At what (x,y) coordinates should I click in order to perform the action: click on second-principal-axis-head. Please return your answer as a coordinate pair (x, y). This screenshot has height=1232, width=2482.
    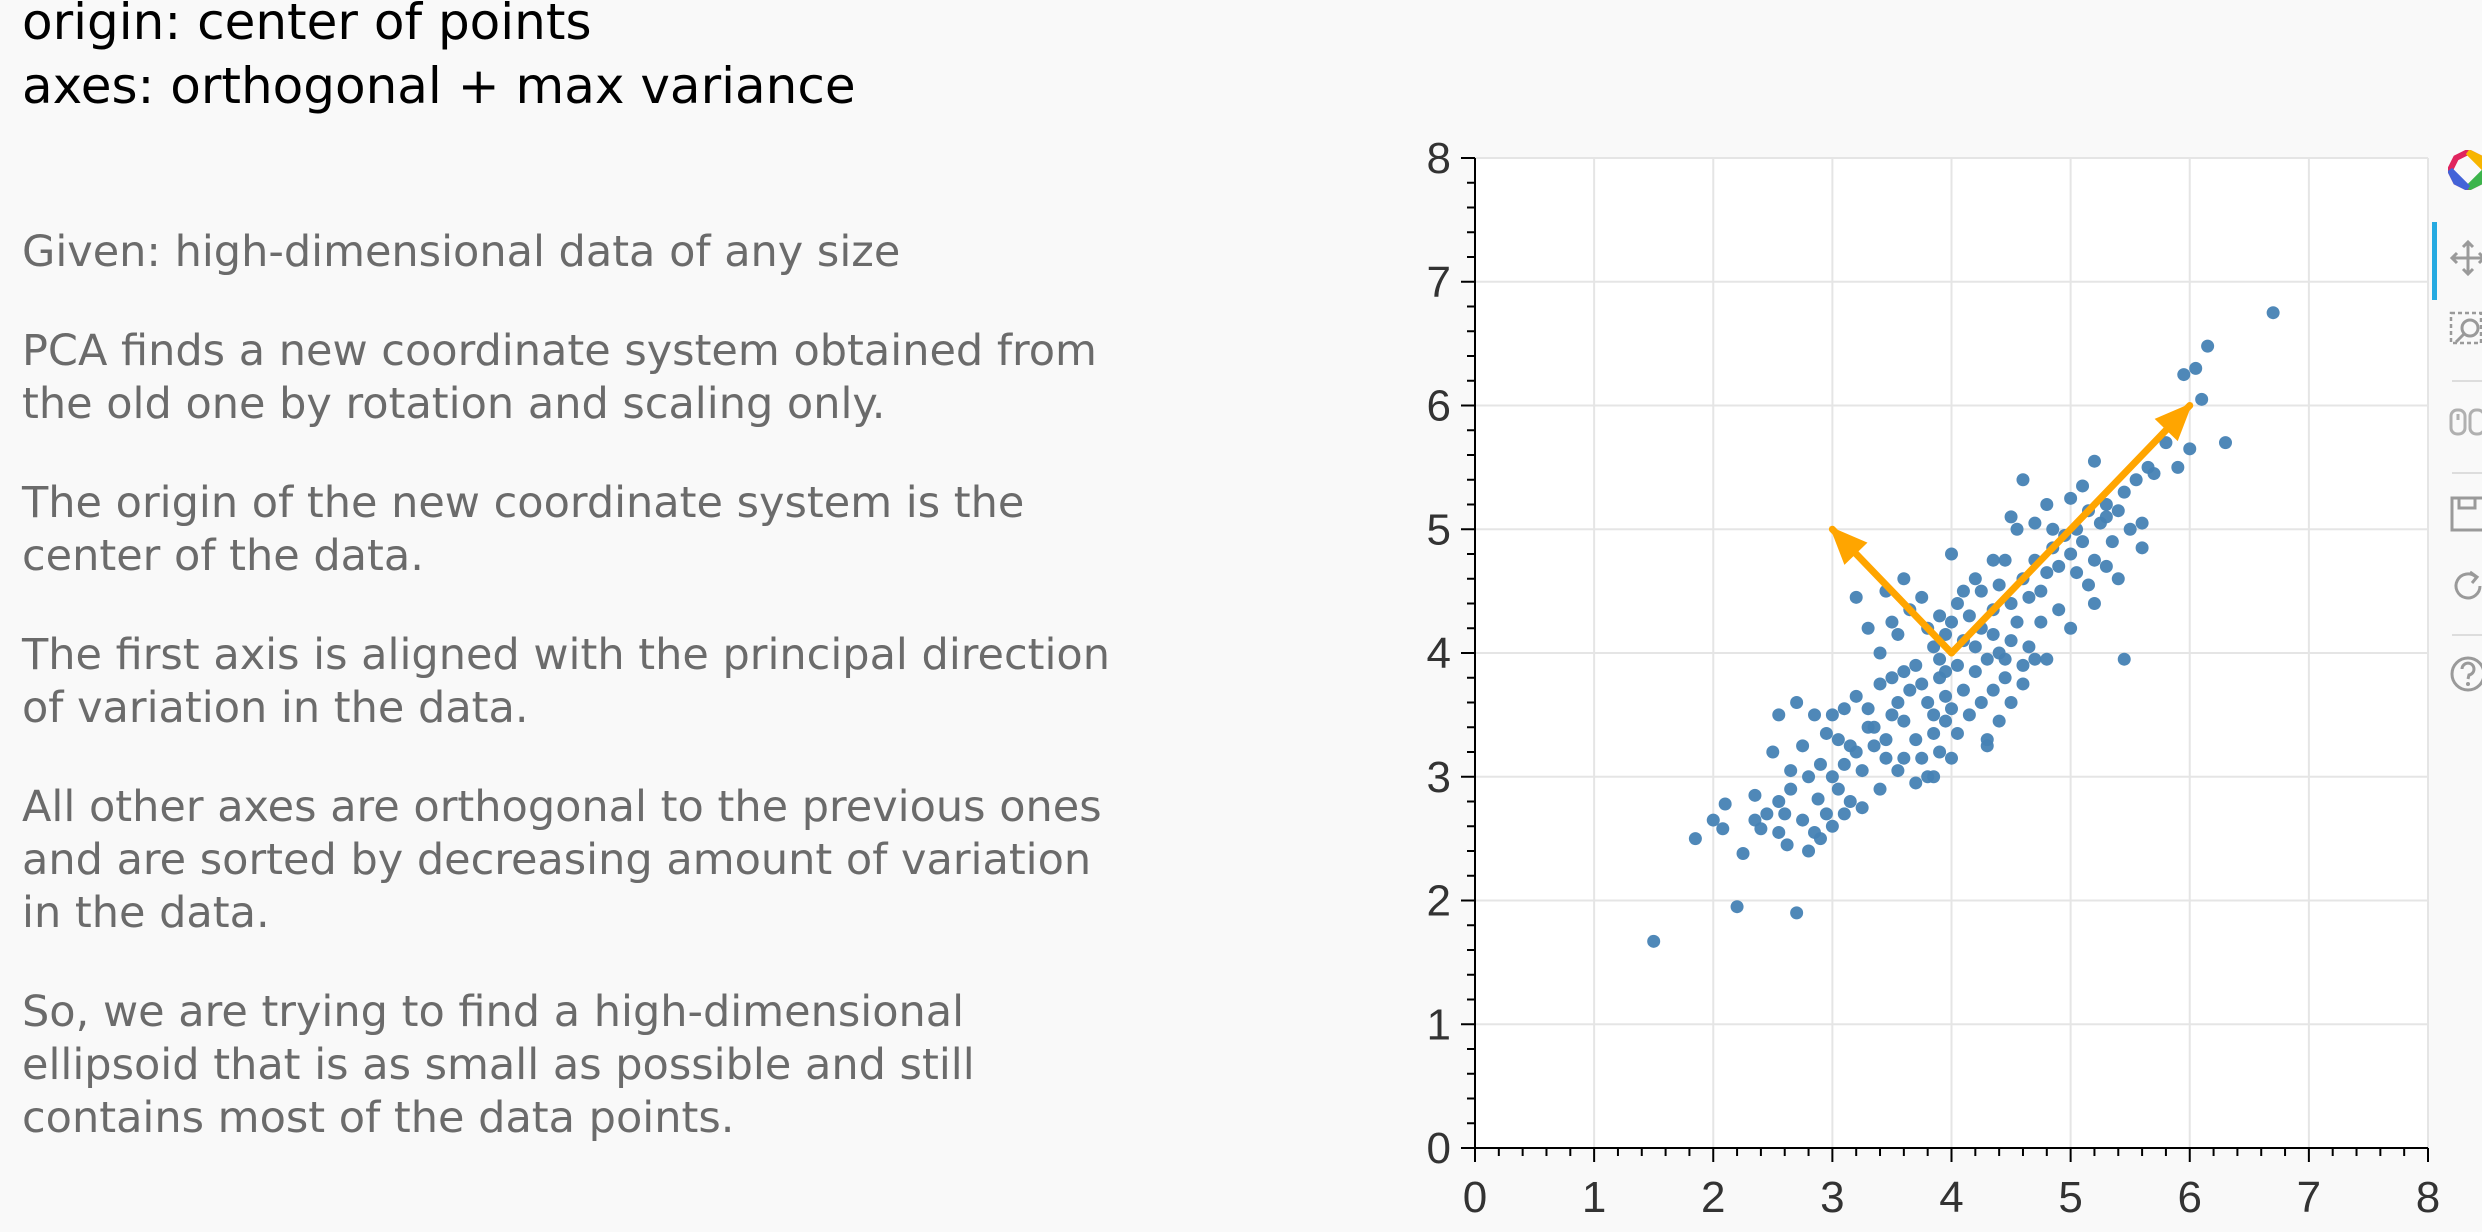
    Looking at the image, I should click on (1848, 545).